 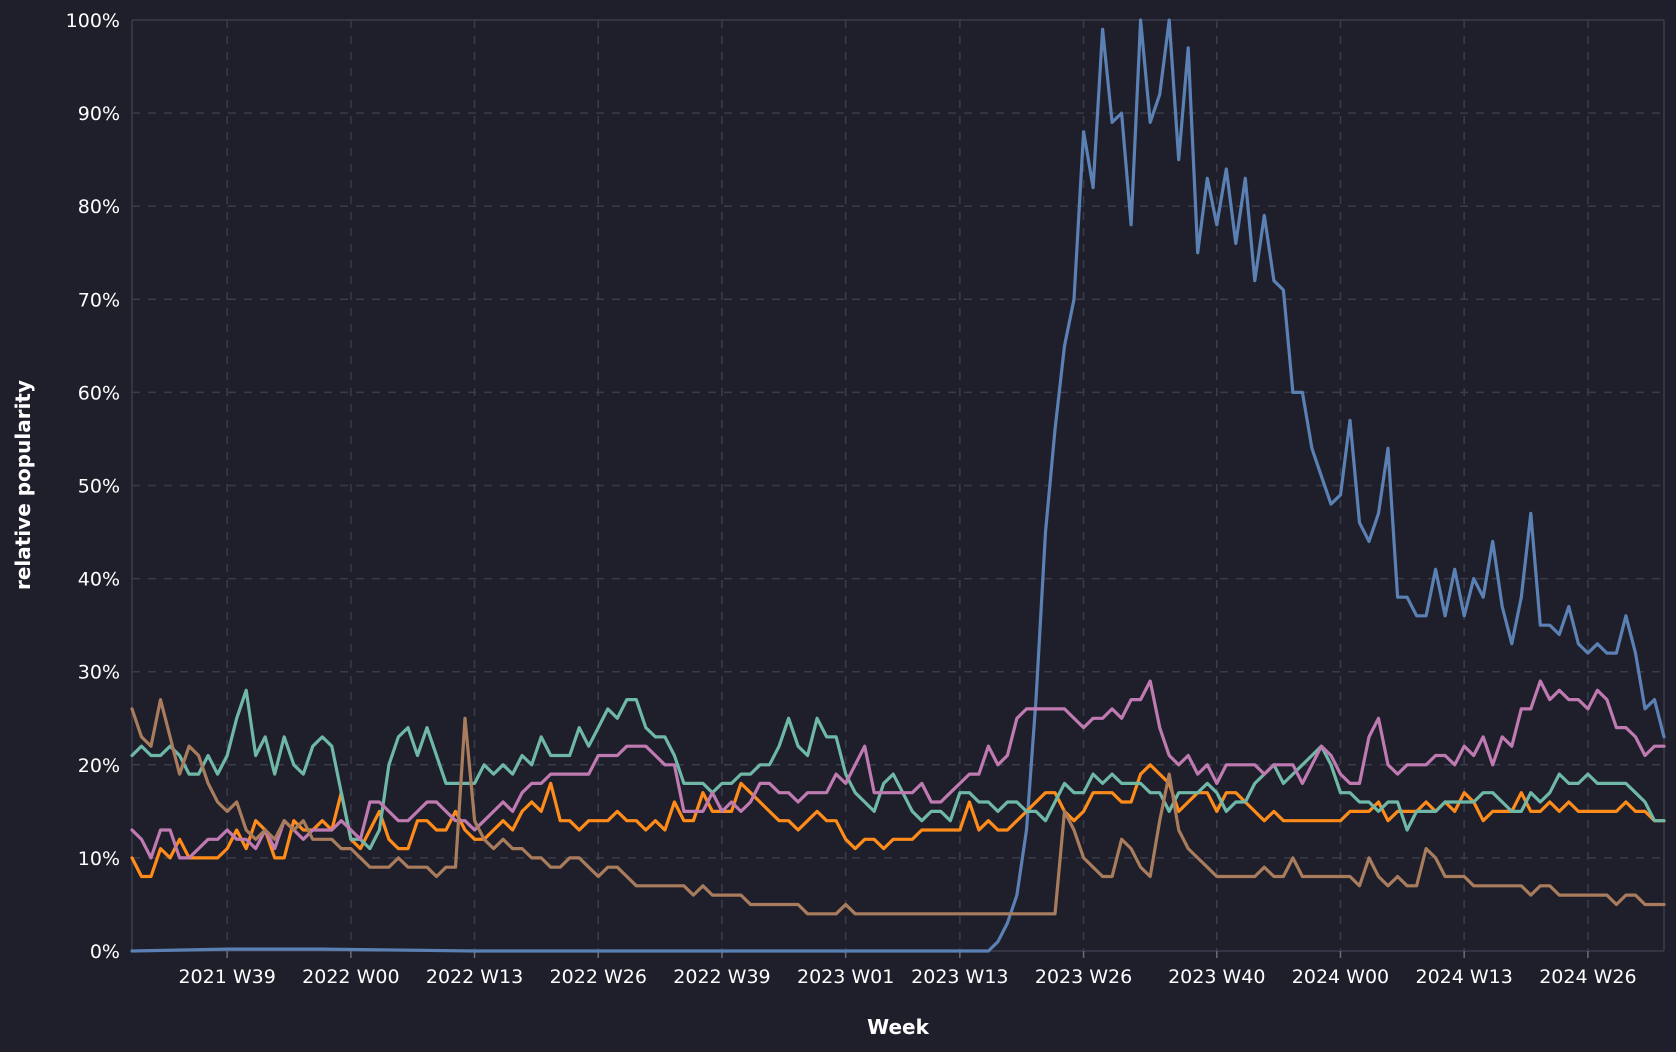 What do you see at coordinates (1340, 977) in the screenshot?
I see `x-tick-label: 2024 W00` at bounding box center [1340, 977].